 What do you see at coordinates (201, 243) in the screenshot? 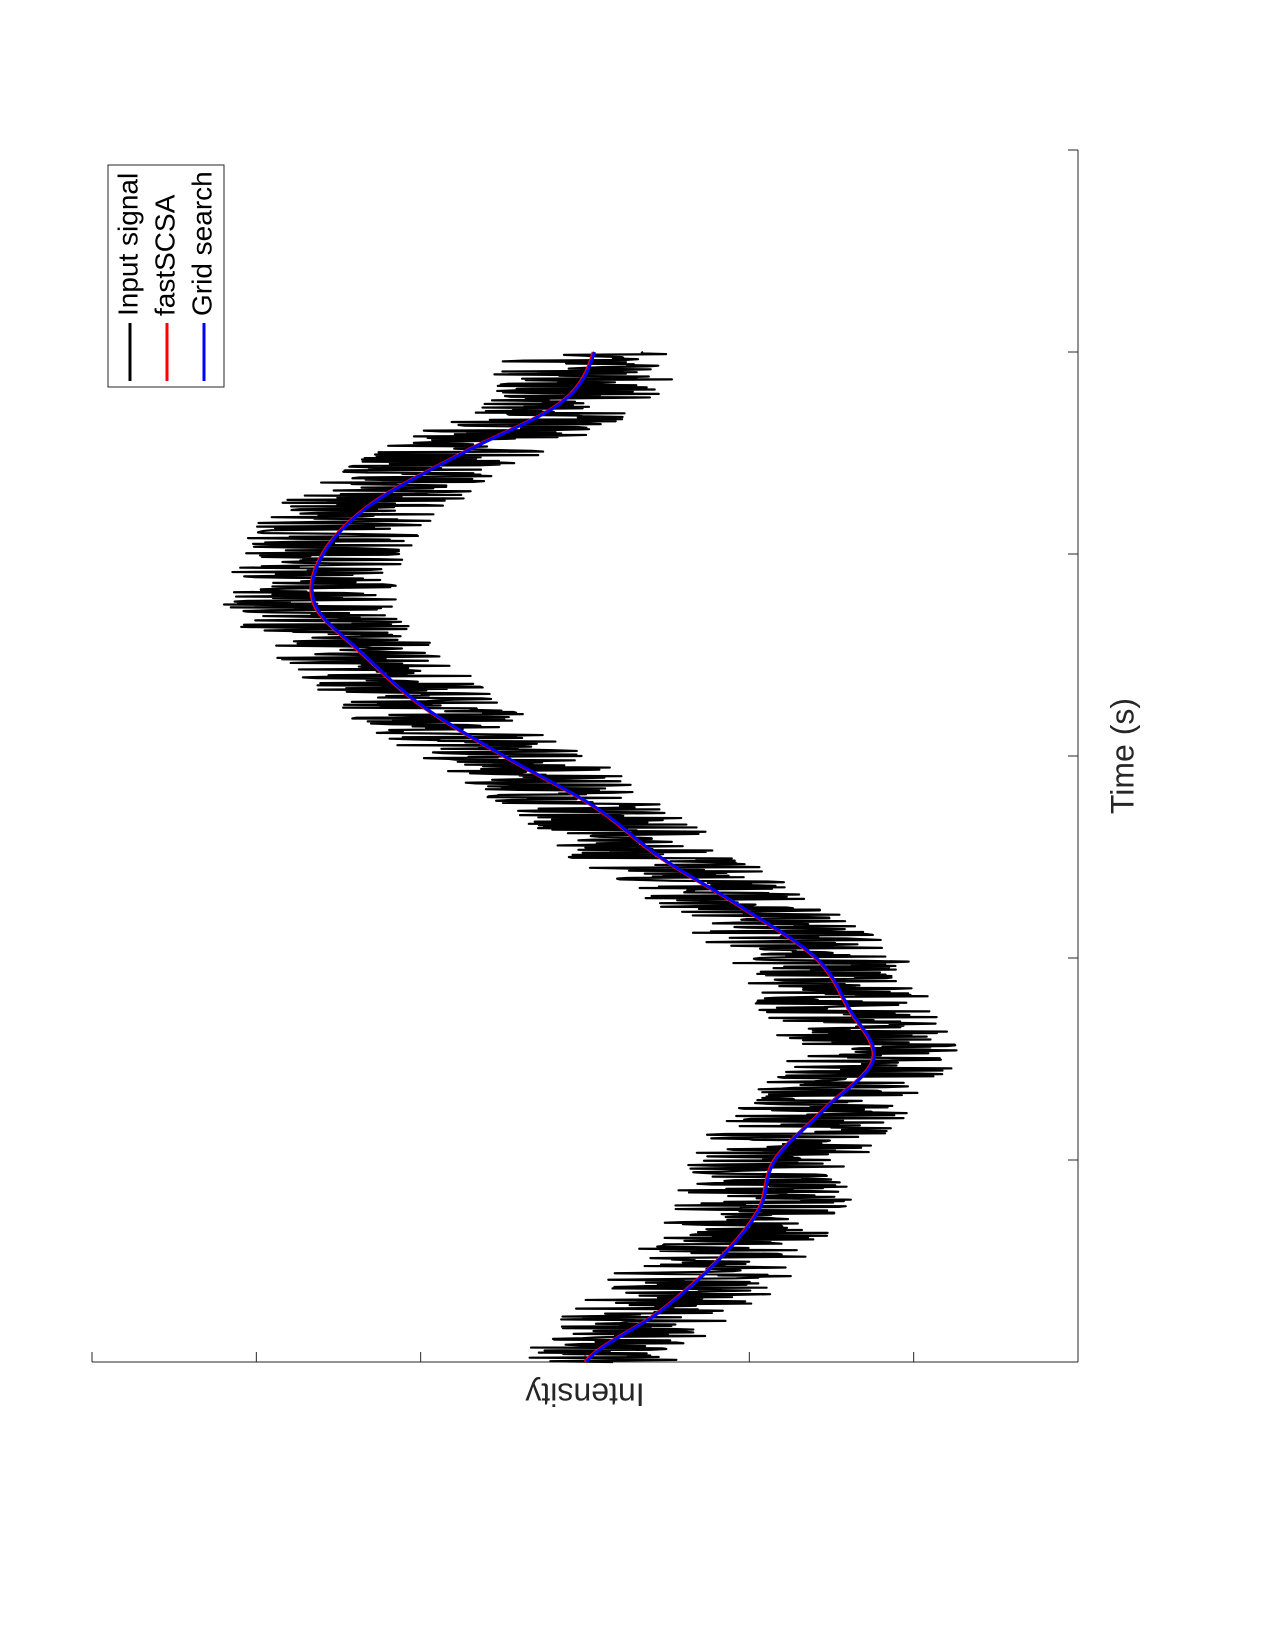
I see `legend-label-grid-search: Grid search` at bounding box center [201, 243].